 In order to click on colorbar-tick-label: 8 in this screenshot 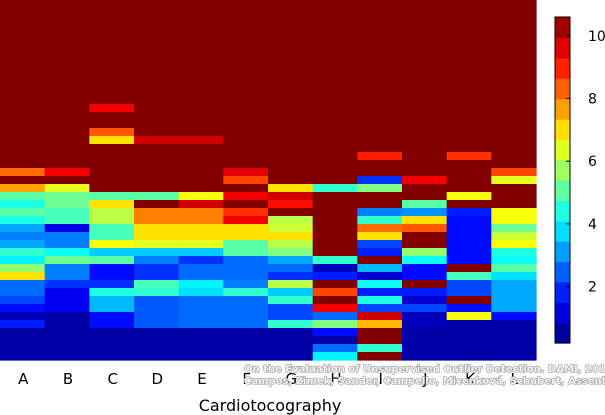, I will do `click(592, 100)`.